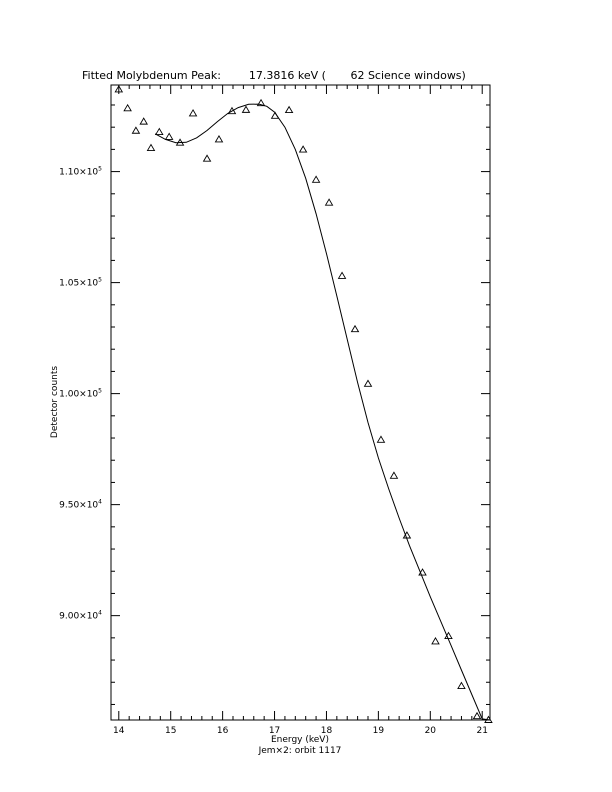 Image resolution: width=612 pixels, height=792 pixels. I want to click on x-tick-label: 17, so click(274, 731).